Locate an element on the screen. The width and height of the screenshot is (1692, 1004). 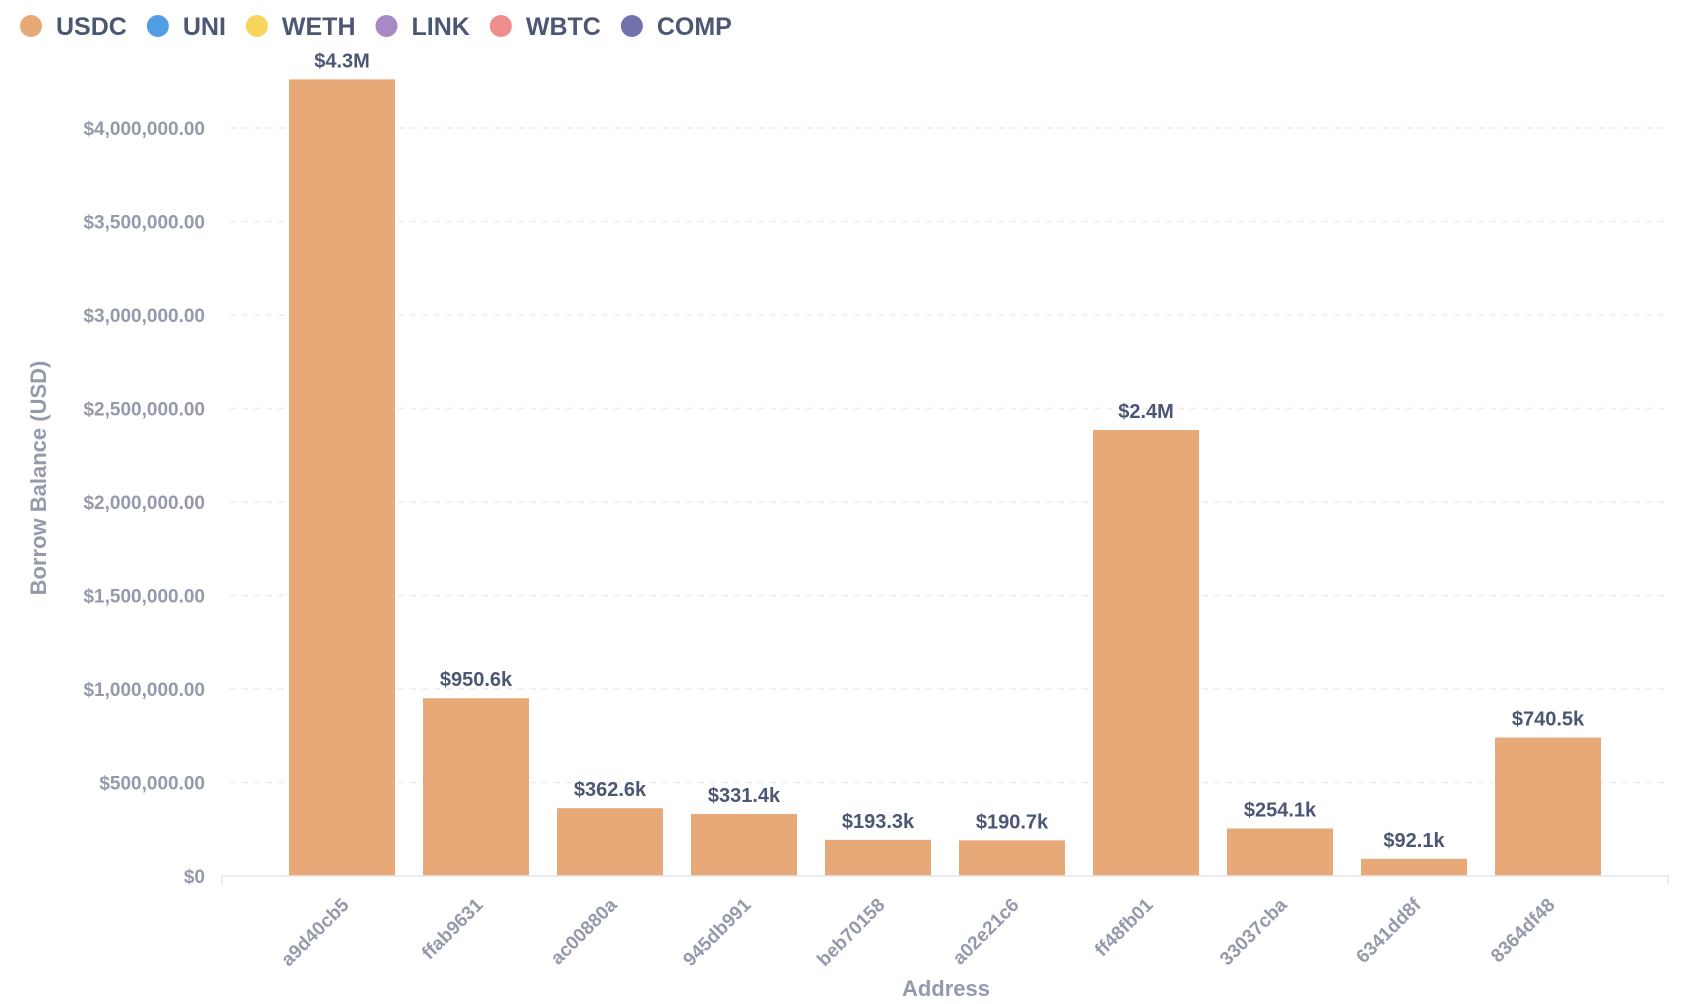
legend-item-comp: COMP is located at coordinates (676, 27).